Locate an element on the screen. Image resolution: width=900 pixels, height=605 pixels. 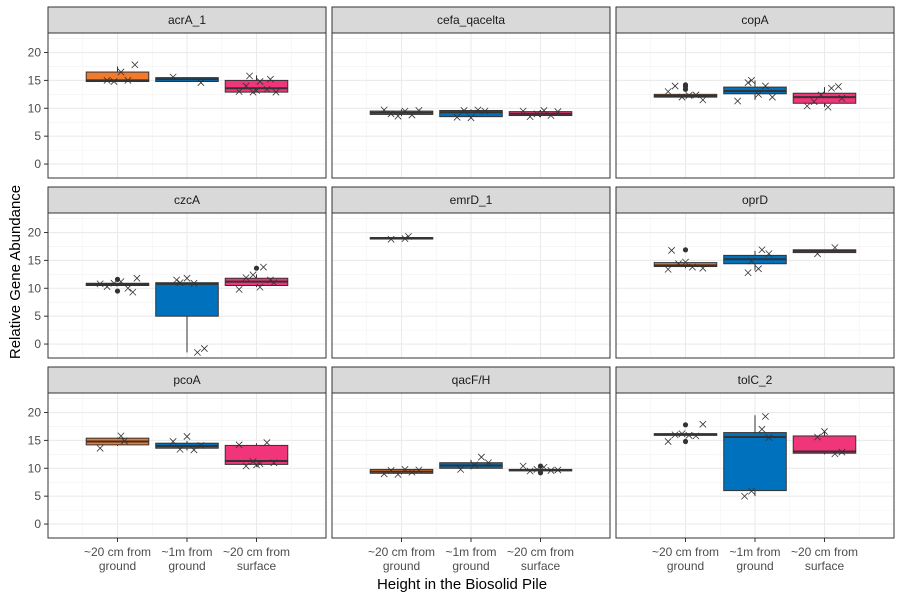
panel-title: acrA_1 is located at coordinates (187, 20).